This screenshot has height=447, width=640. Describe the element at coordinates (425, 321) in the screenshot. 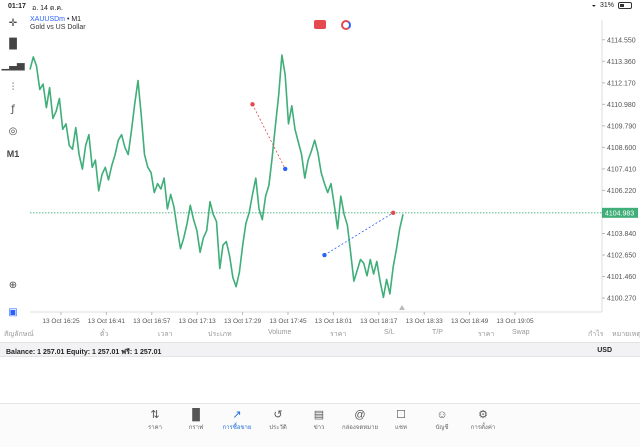

I see `x-tick-label: 13 Oct 18:33` at that location.